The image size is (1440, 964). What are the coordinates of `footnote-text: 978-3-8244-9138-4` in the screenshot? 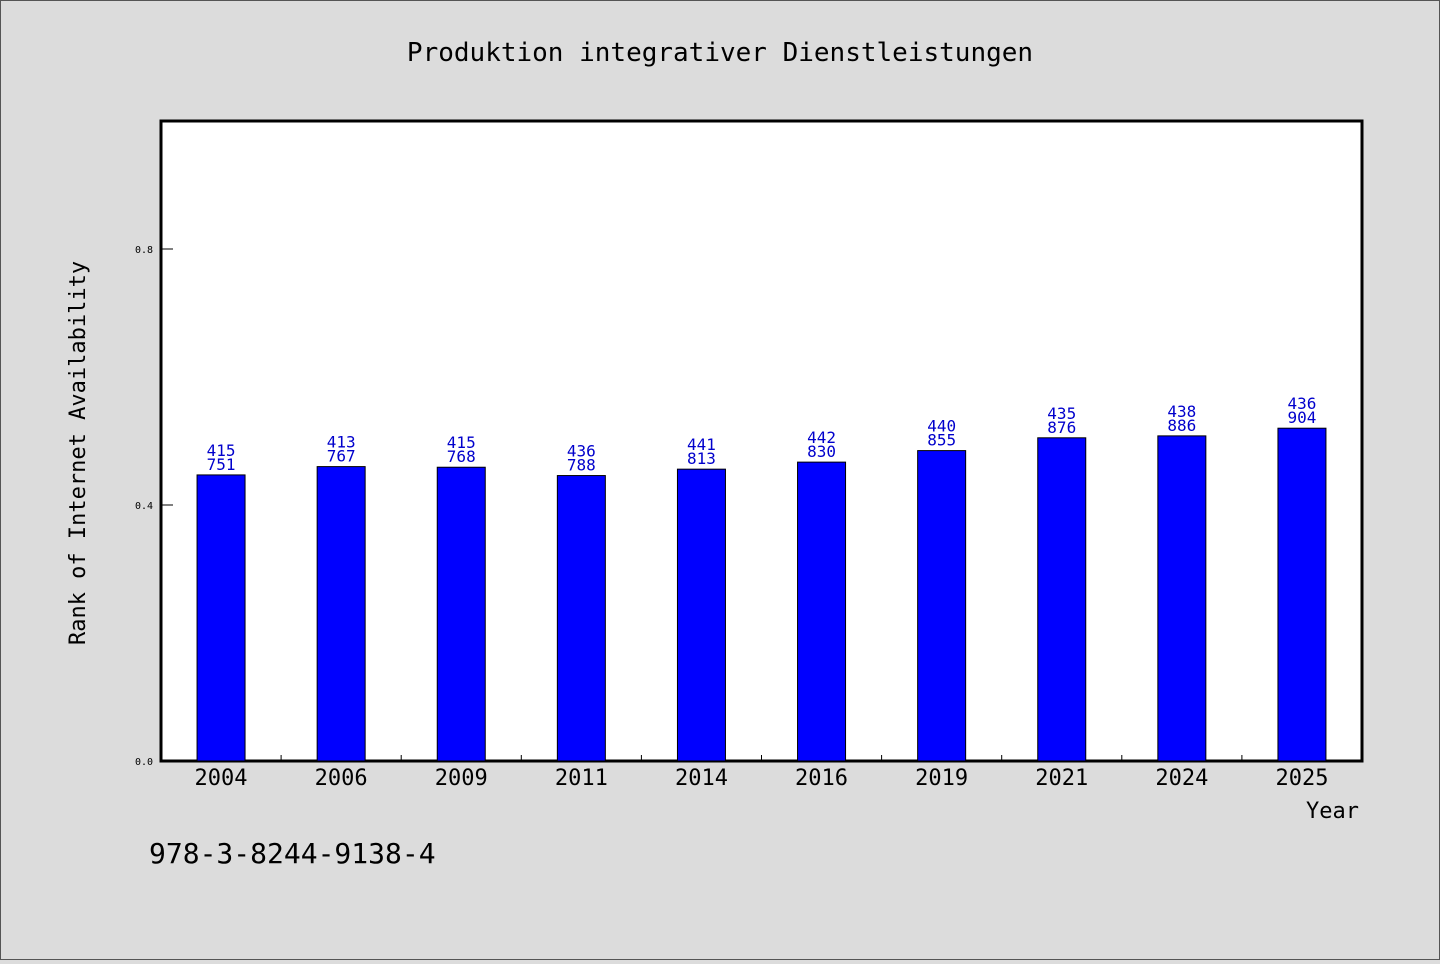 It's located at (292, 853).